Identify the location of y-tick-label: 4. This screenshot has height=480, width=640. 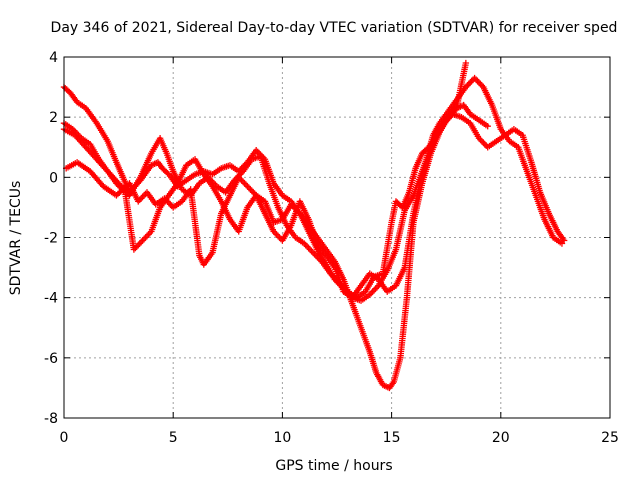
(53, 58).